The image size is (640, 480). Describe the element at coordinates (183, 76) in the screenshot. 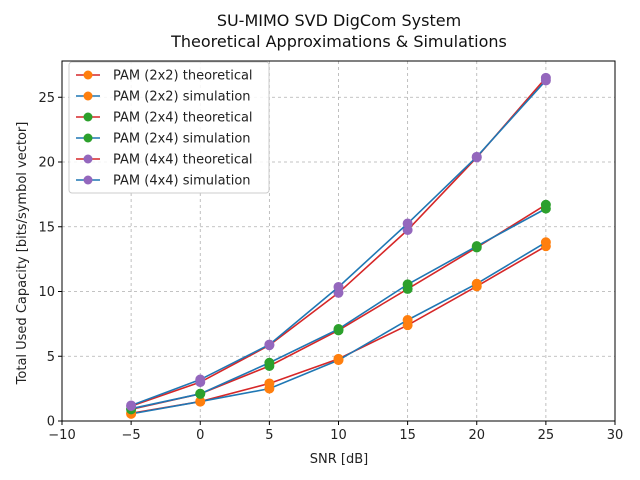

I see `legend-label: PAM (2x2) theoretical` at that location.